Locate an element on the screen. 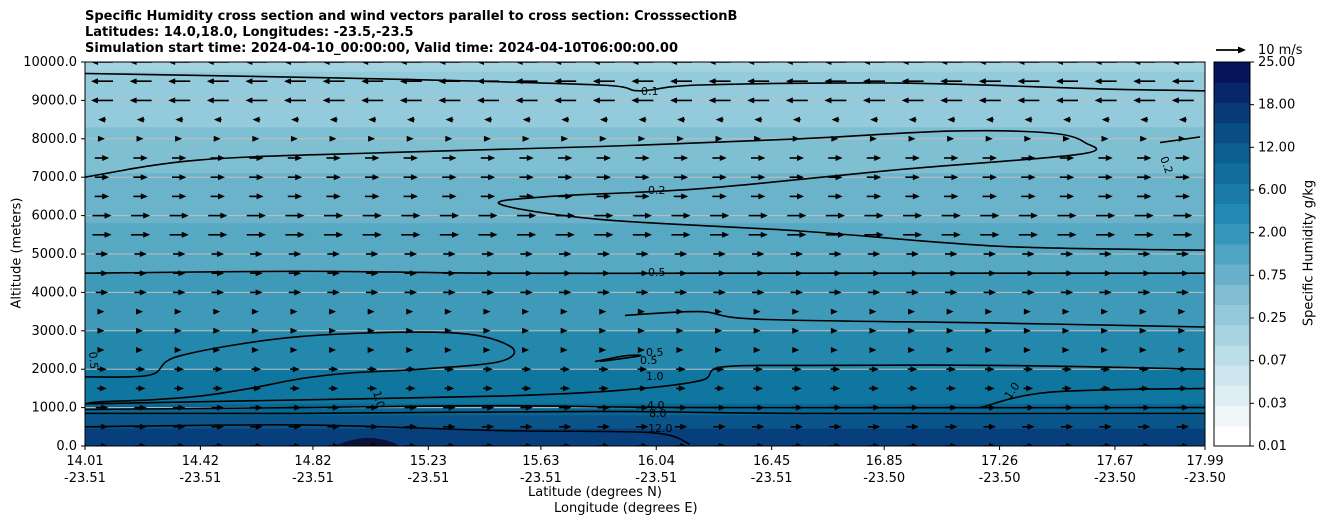  colorbar-tick-label: 2.00 is located at coordinates (1272, 233).